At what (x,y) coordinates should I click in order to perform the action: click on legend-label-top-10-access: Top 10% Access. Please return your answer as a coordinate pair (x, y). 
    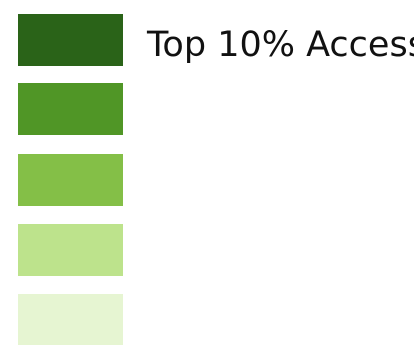
    Looking at the image, I should click on (280, 45).